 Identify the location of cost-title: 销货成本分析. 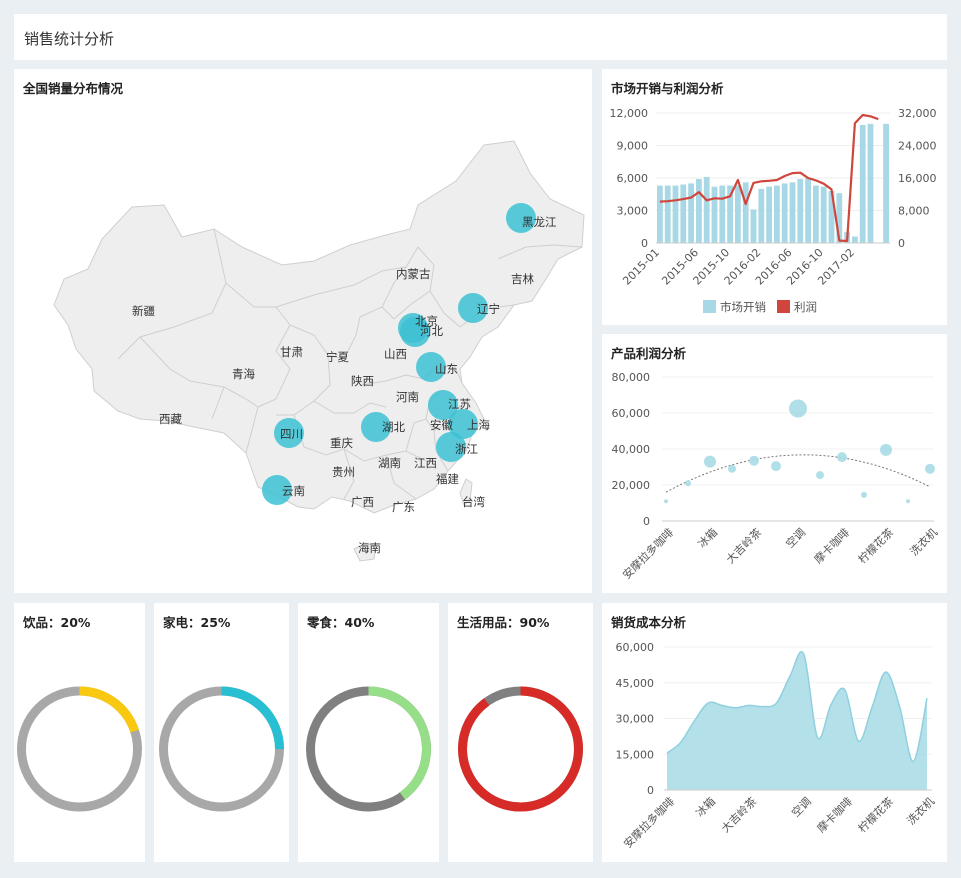
(649, 622).